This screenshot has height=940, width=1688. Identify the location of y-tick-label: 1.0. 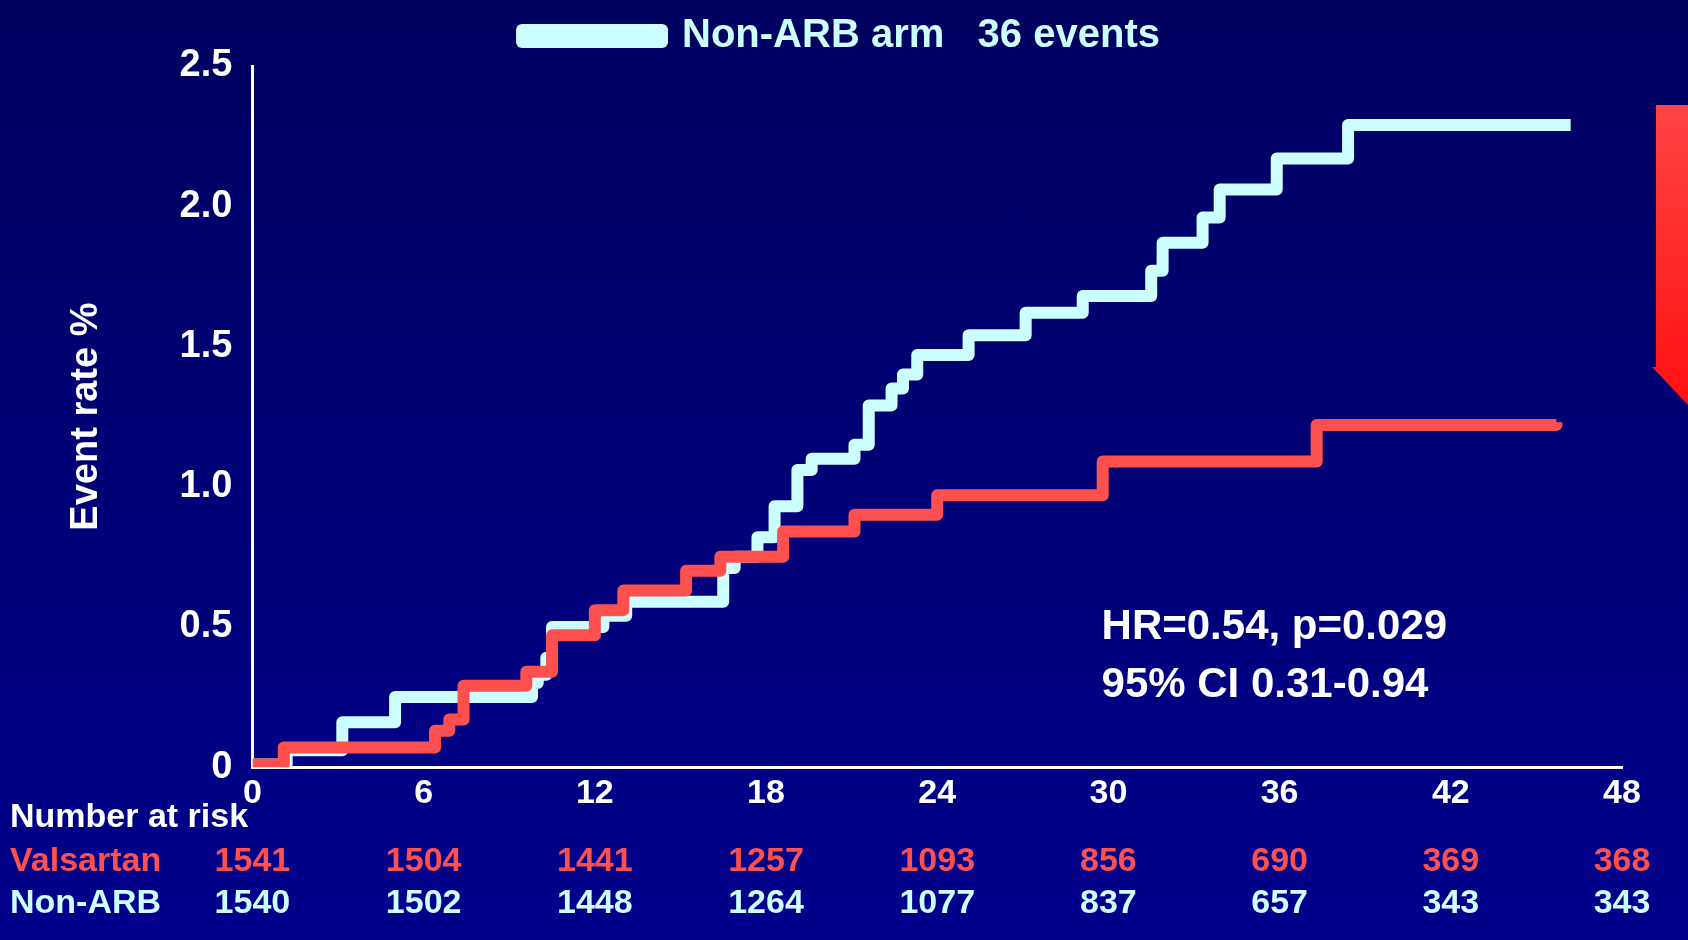
(206, 484).